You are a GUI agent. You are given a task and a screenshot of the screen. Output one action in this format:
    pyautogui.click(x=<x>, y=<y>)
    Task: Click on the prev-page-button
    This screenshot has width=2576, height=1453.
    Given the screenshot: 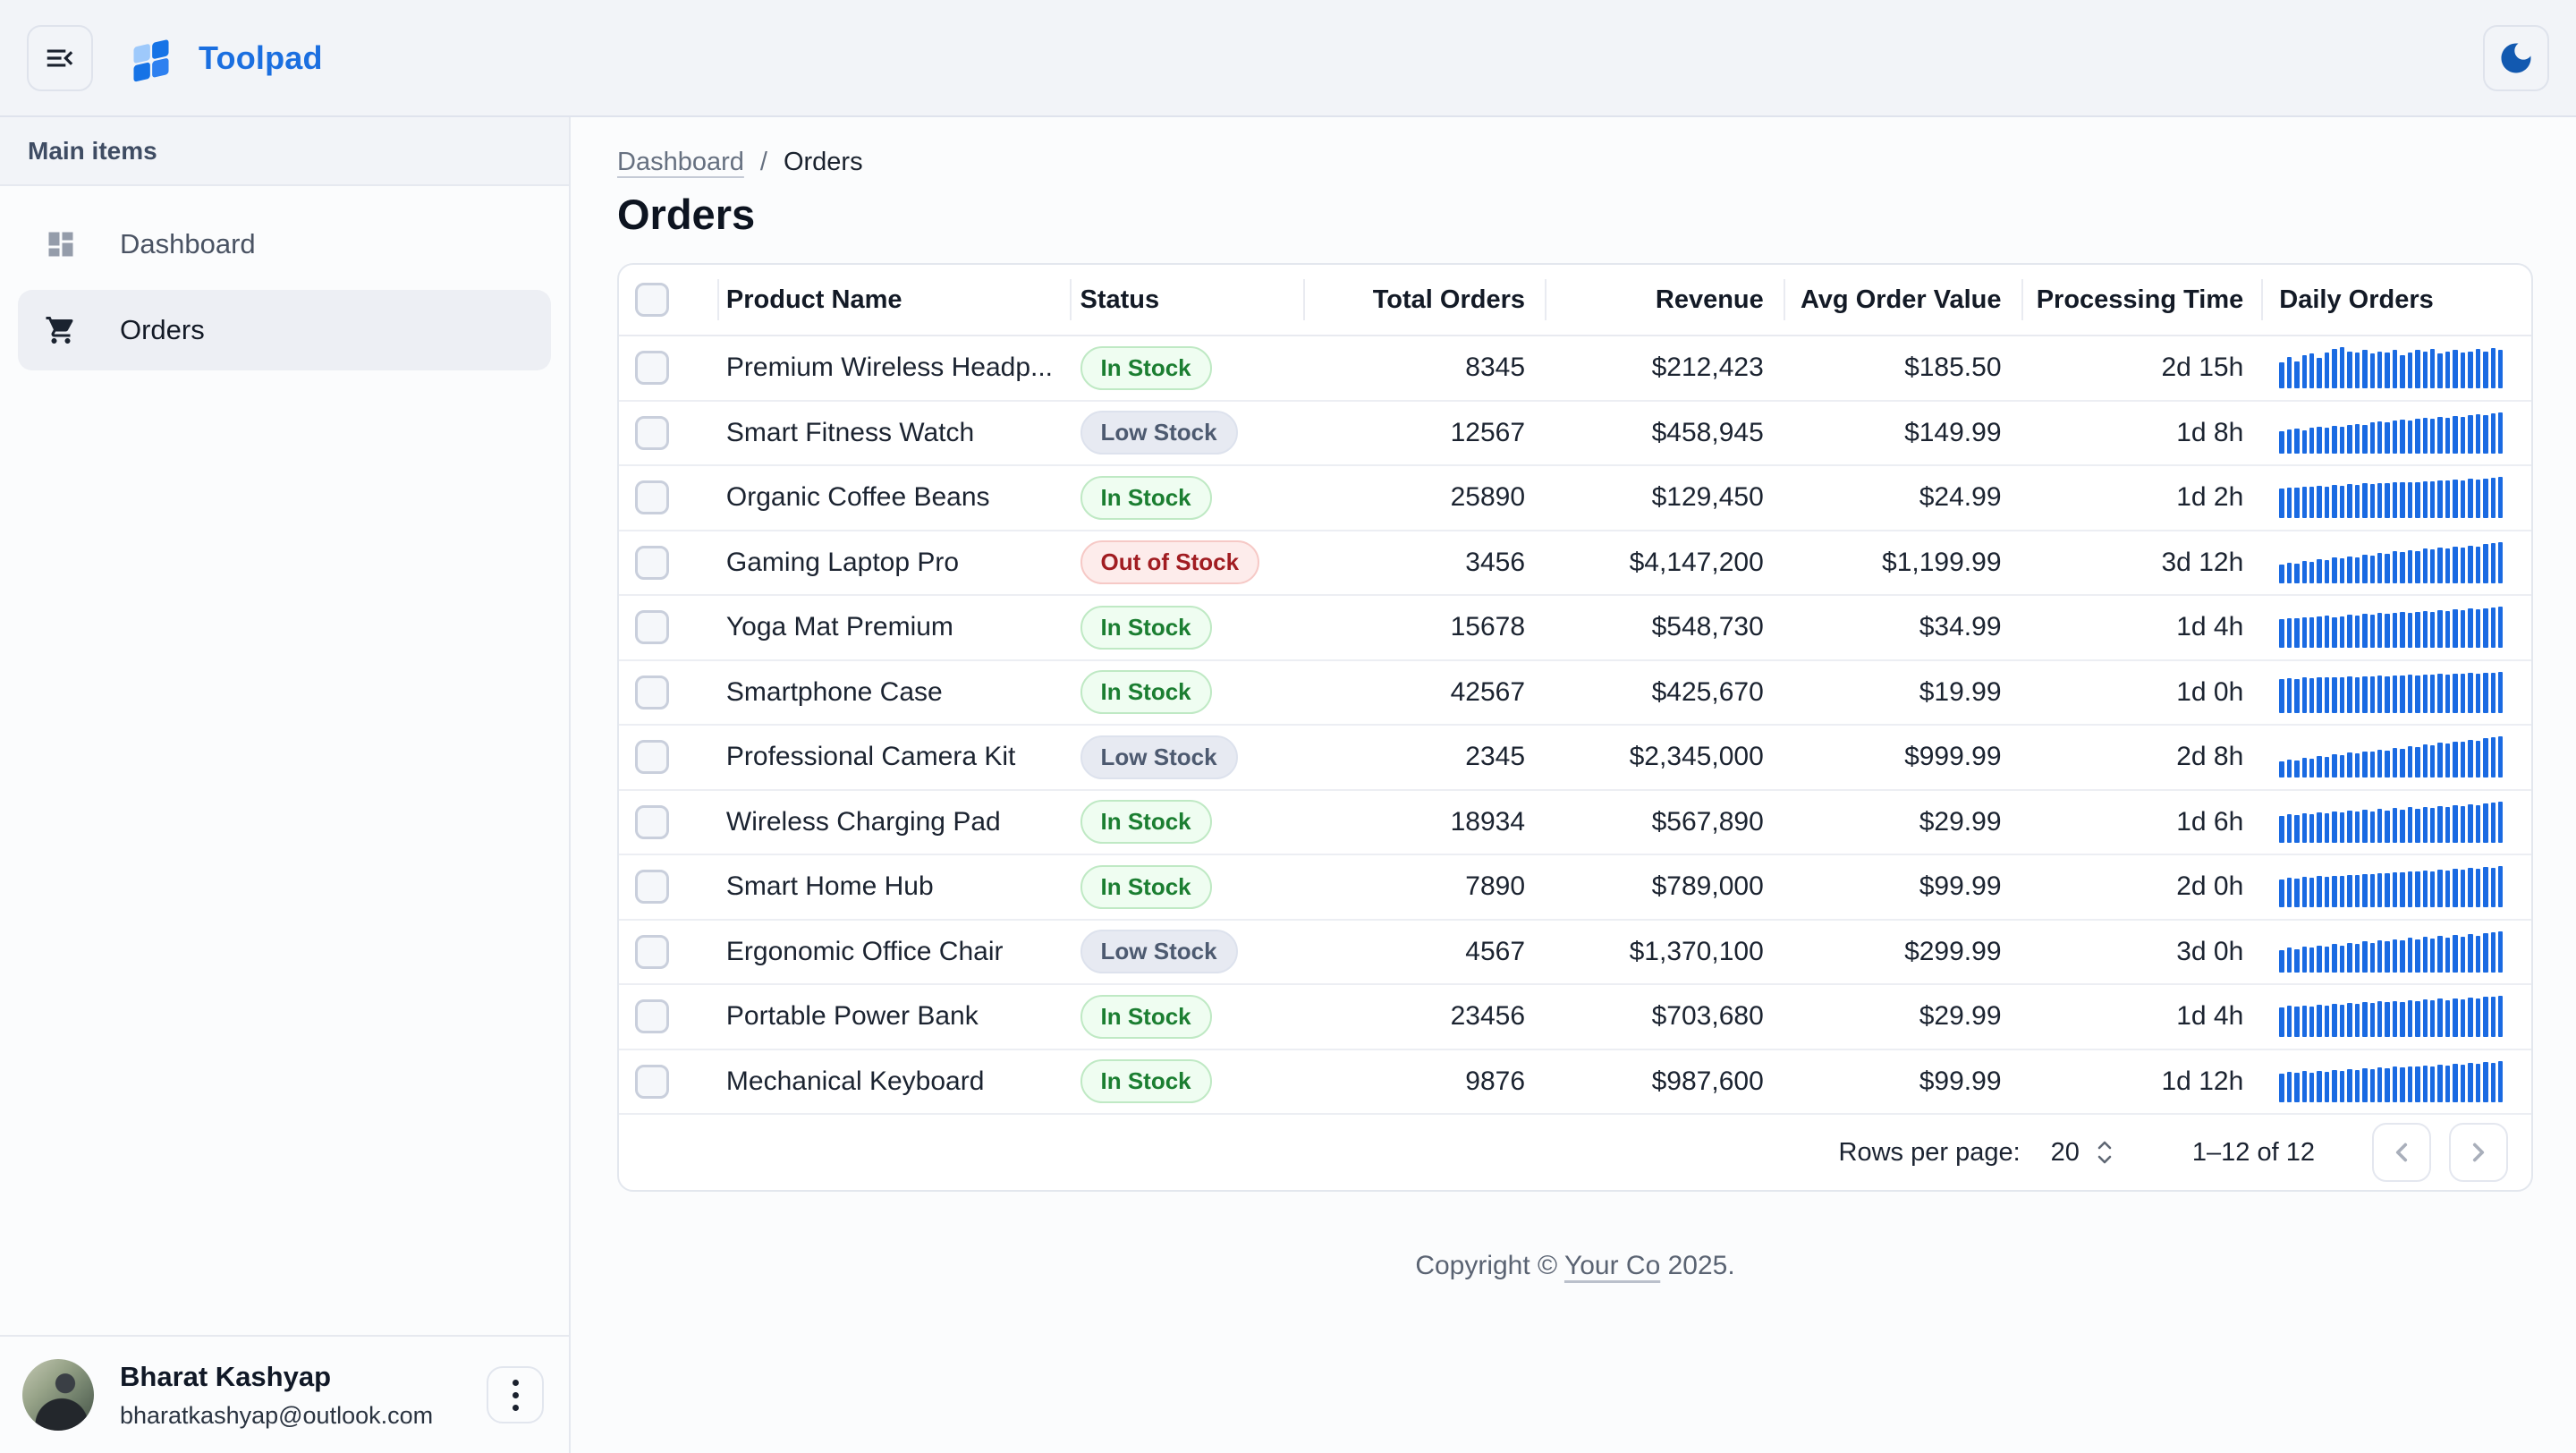 What is the action you would take?
    pyautogui.click(x=2401, y=1152)
    